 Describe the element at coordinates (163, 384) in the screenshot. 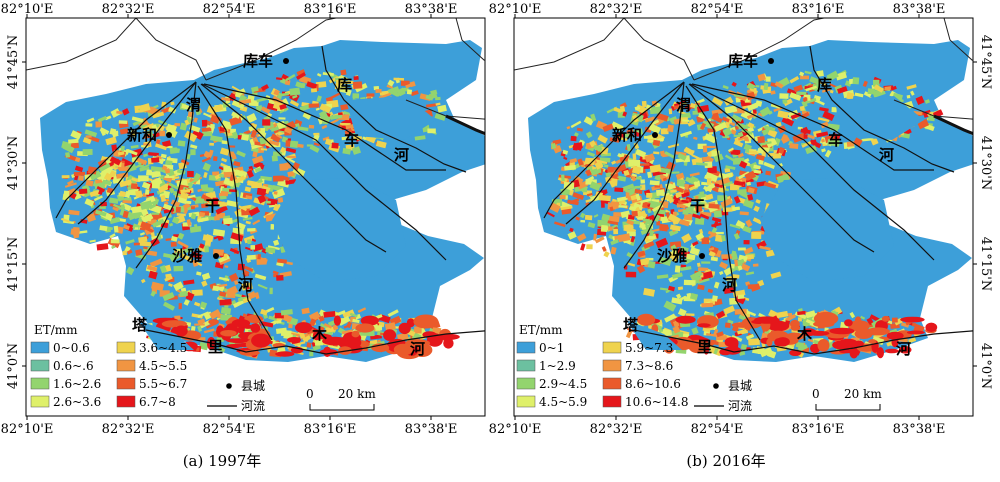

I see `legend-class-label: 5.5~6.7` at that location.